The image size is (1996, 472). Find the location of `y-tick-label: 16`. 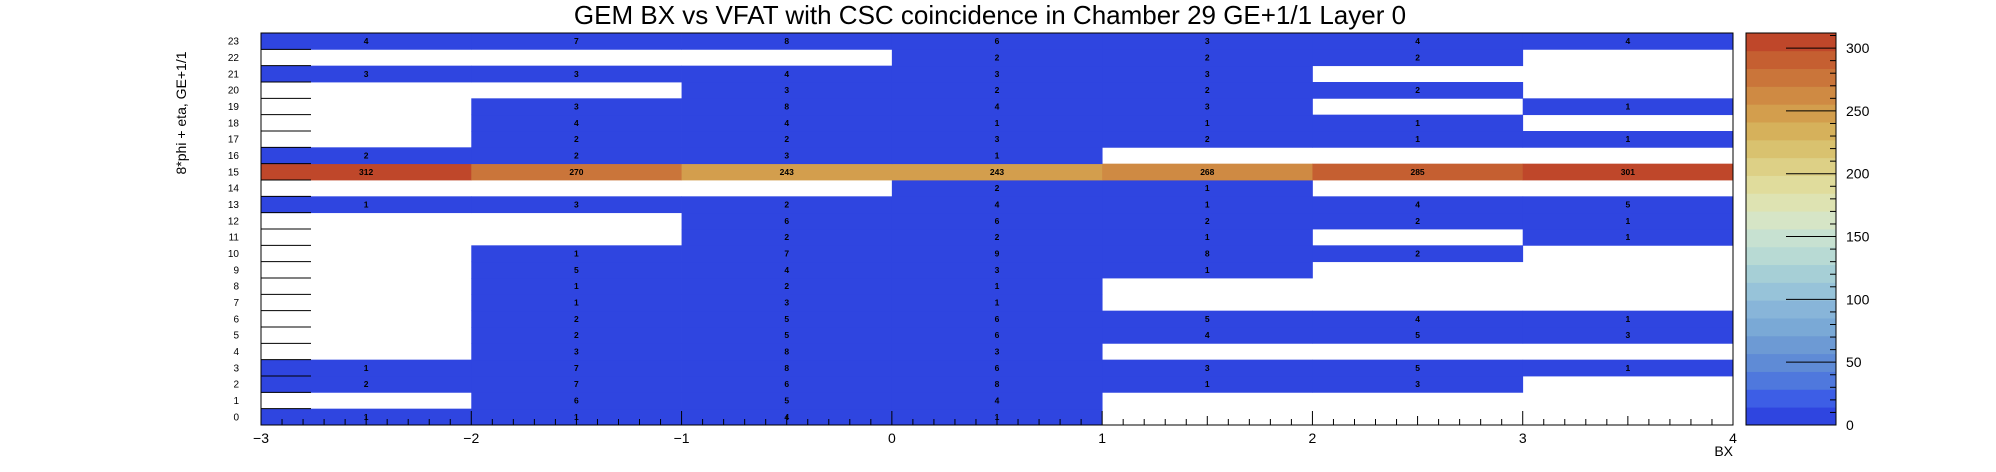

y-tick-label: 16 is located at coordinates (234, 156).